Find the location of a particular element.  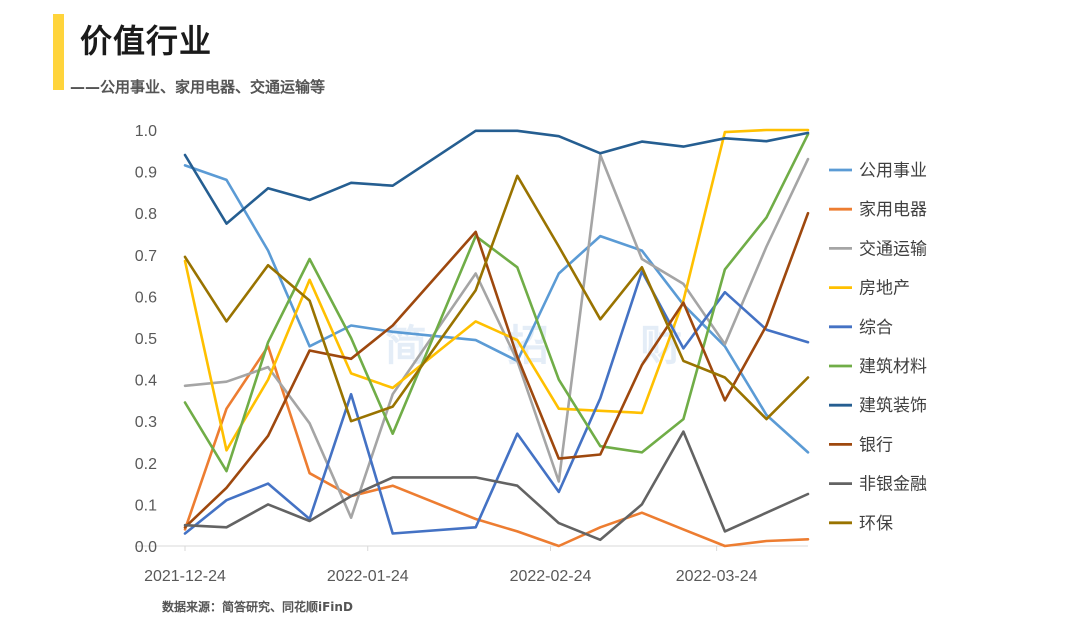

y-tick-label: 0.3 is located at coordinates (146, 422).